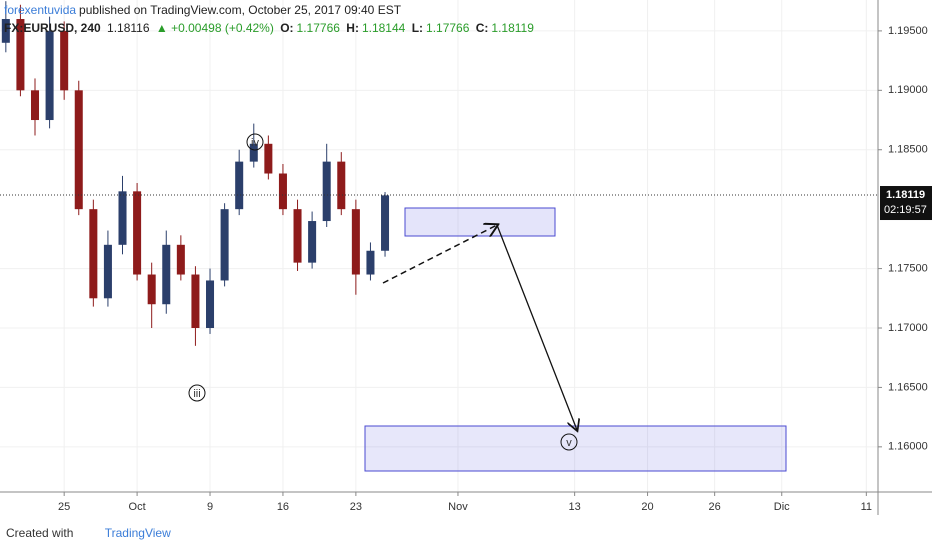 The height and width of the screenshot is (550, 932). Describe the element at coordinates (905, 210) in the screenshot. I see `countdown: 02:19:57` at that location.